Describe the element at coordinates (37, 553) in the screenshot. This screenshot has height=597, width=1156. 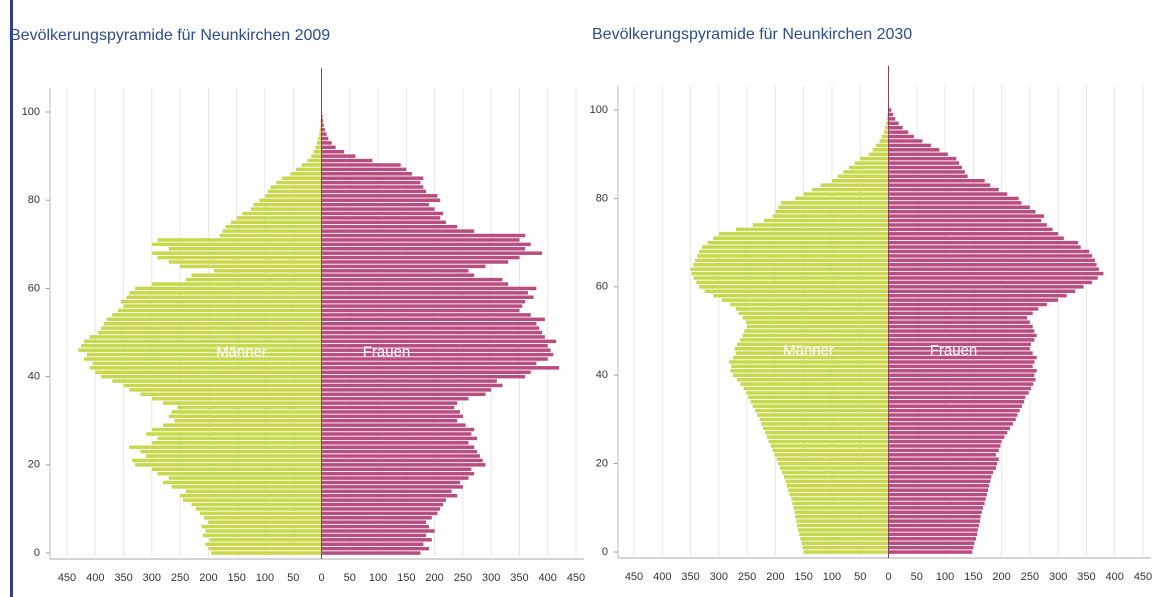
I see `y-tick-label: 0` at that location.